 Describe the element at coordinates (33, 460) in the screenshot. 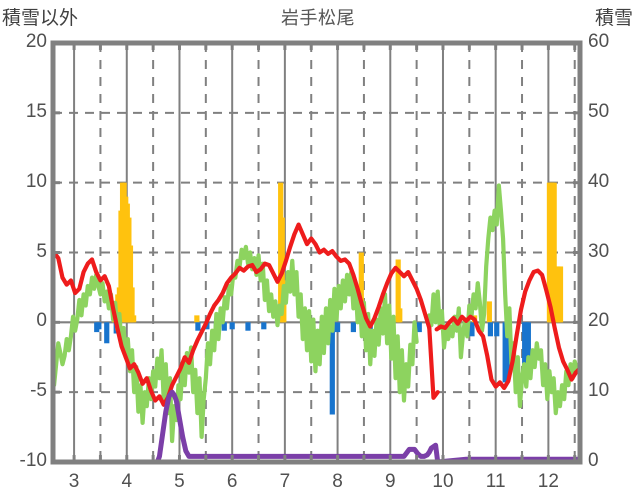

I see `left-tick-label: -10` at that location.